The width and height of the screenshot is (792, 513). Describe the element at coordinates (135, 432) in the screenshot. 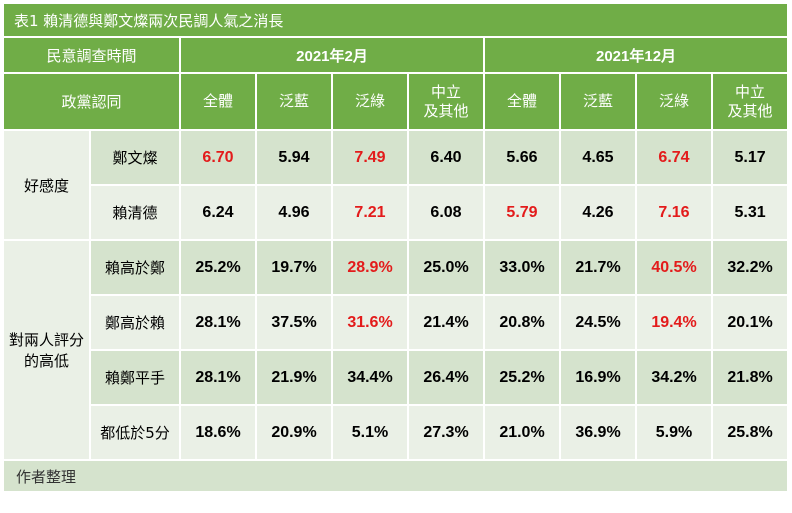

I see `row-label: 都低於5分` at that location.